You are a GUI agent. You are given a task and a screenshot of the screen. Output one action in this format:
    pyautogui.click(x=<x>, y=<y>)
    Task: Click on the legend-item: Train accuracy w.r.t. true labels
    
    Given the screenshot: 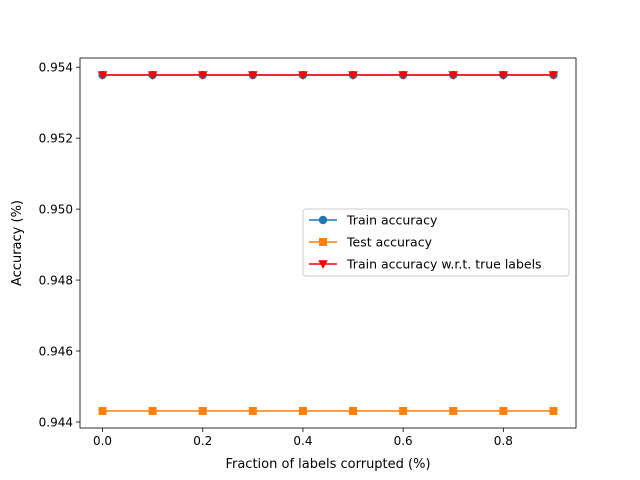 What is the action you would take?
    pyautogui.click(x=425, y=264)
    